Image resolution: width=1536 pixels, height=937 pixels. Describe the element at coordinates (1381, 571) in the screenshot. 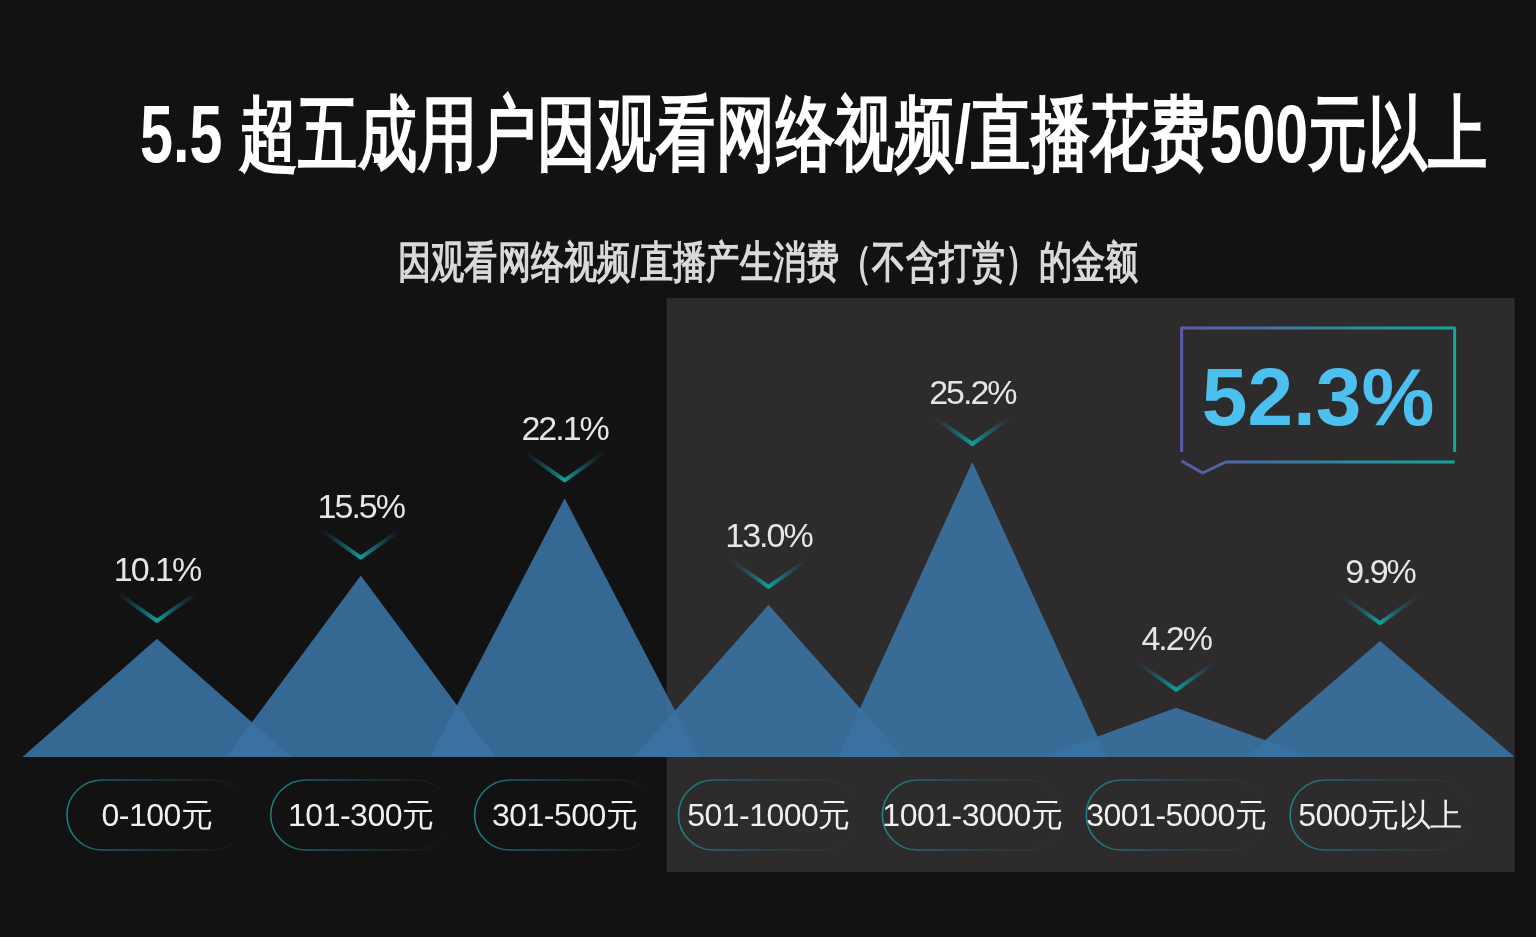

I see `data-label: 9.9%` at that location.